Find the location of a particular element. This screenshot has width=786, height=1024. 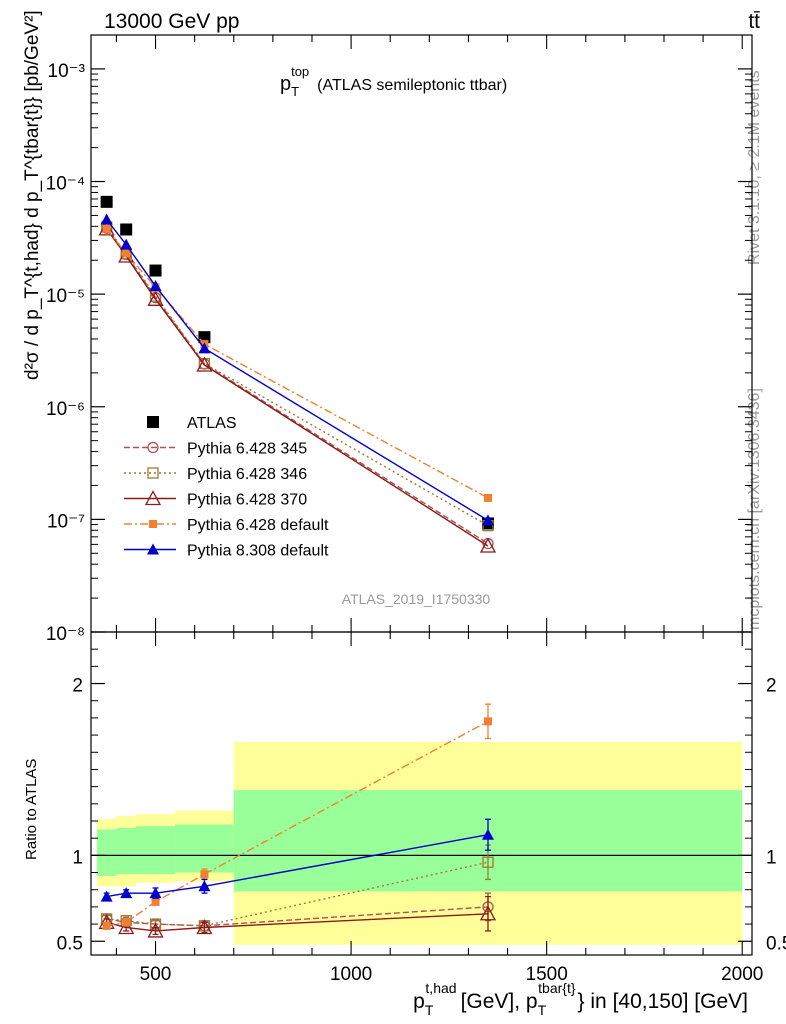

process-label: tt̄ is located at coordinates (754, 21).